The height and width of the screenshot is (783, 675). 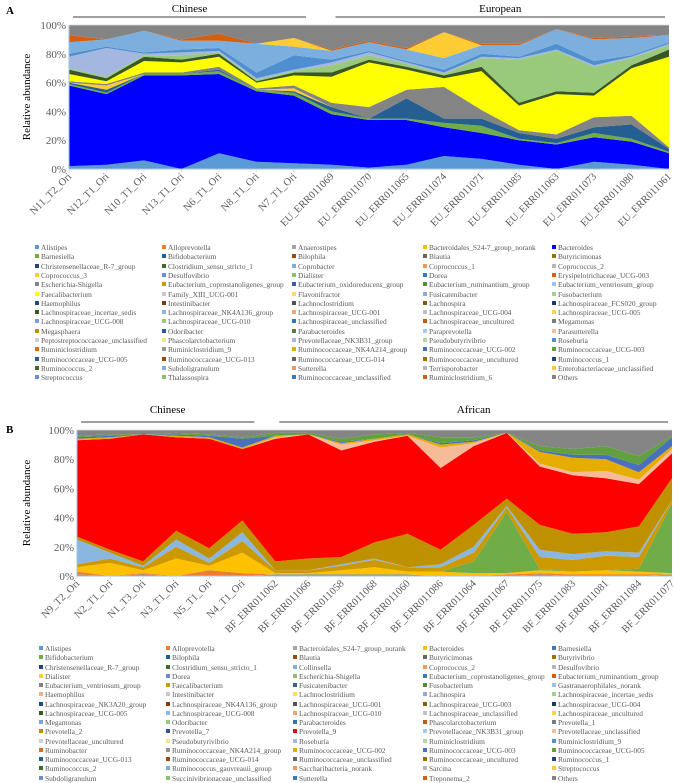 I want to click on legend-item: Gastranaerophilales_norank, so click(x=596, y=685).